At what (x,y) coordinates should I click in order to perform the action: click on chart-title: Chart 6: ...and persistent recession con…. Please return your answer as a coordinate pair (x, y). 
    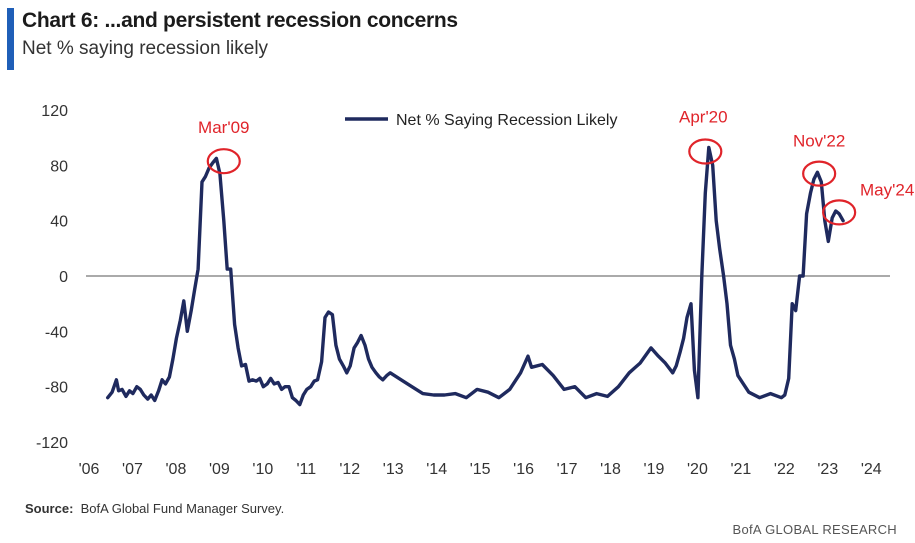
    Looking at the image, I should click on (240, 20).